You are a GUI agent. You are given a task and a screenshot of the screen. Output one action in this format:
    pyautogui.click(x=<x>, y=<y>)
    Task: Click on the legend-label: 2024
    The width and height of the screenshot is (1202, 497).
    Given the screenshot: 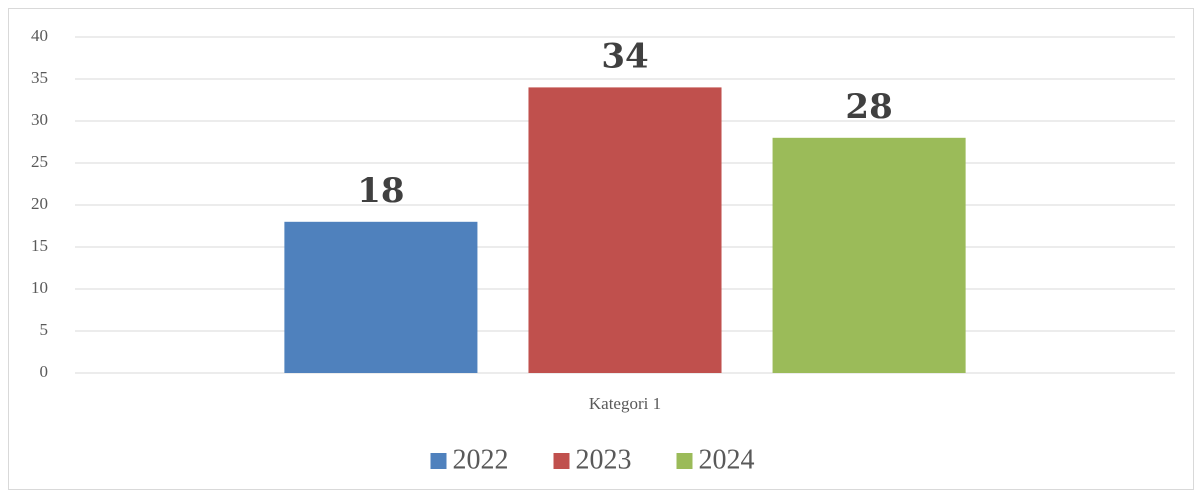 What is the action you would take?
    pyautogui.click(x=727, y=459)
    